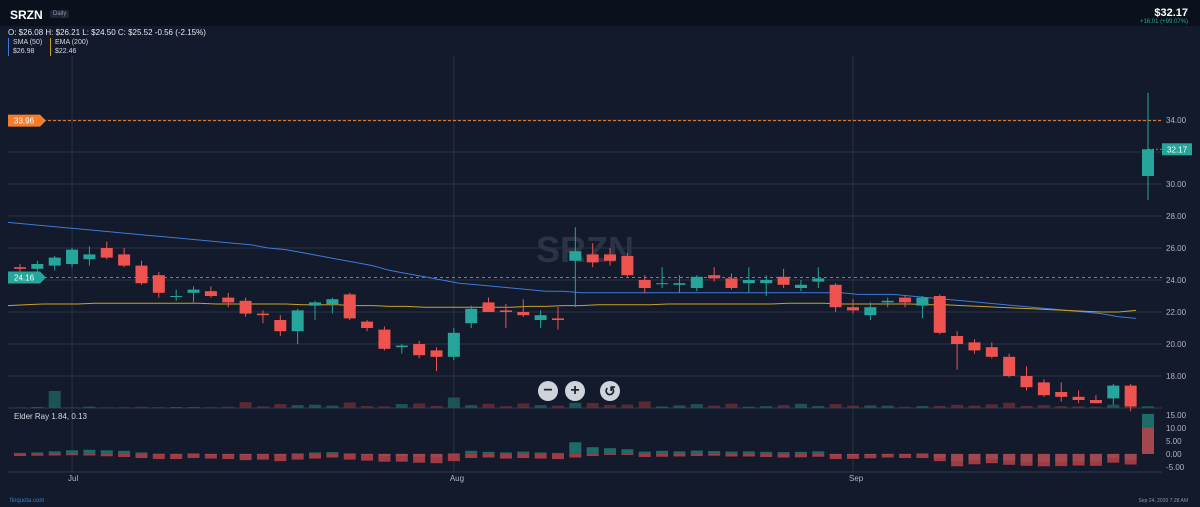  Describe the element at coordinates (610, 391) in the screenshot. I see `reset-zoom-button: ↺` at that location.